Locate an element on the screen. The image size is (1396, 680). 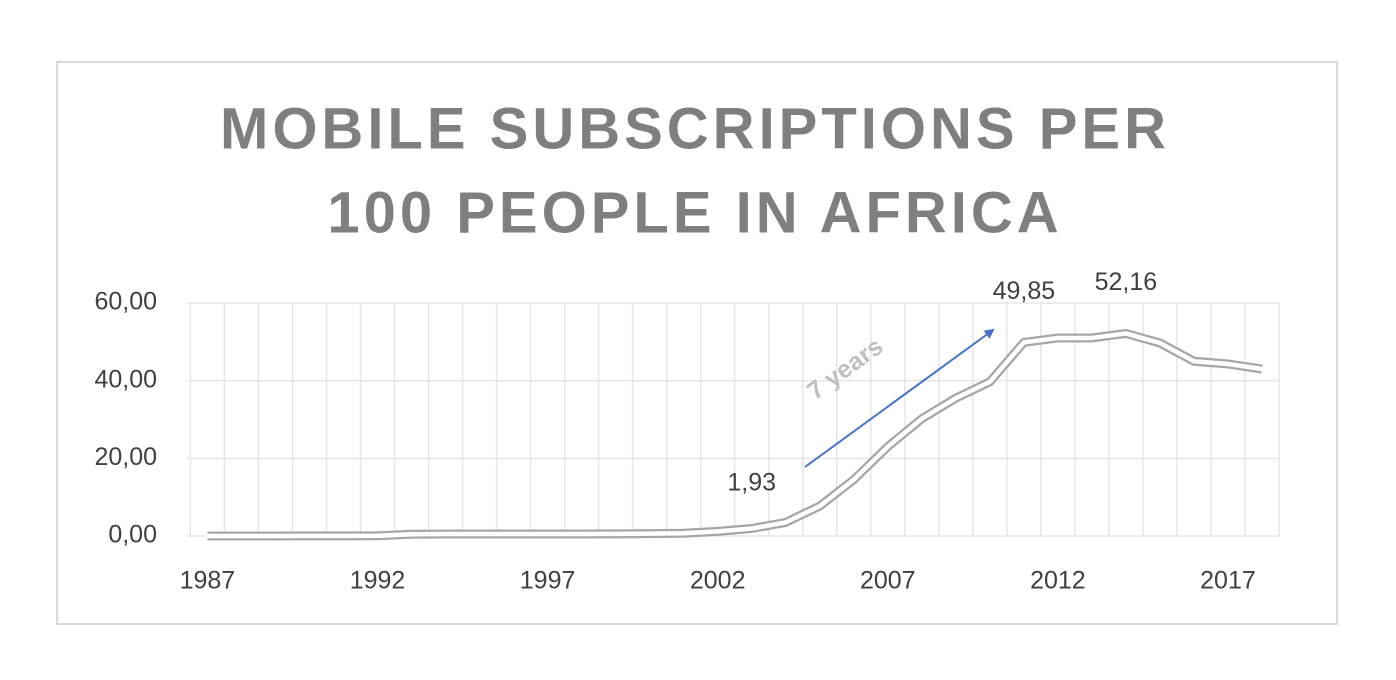
data-label: 1,93 is located at coordinates (751, 483).